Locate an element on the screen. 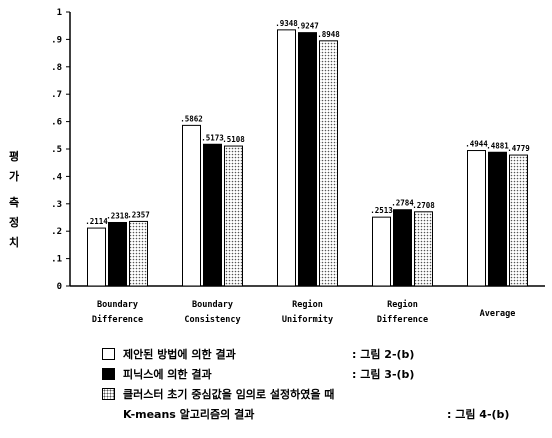  y-tick-label: .6 is located at coordinates (56, 123).